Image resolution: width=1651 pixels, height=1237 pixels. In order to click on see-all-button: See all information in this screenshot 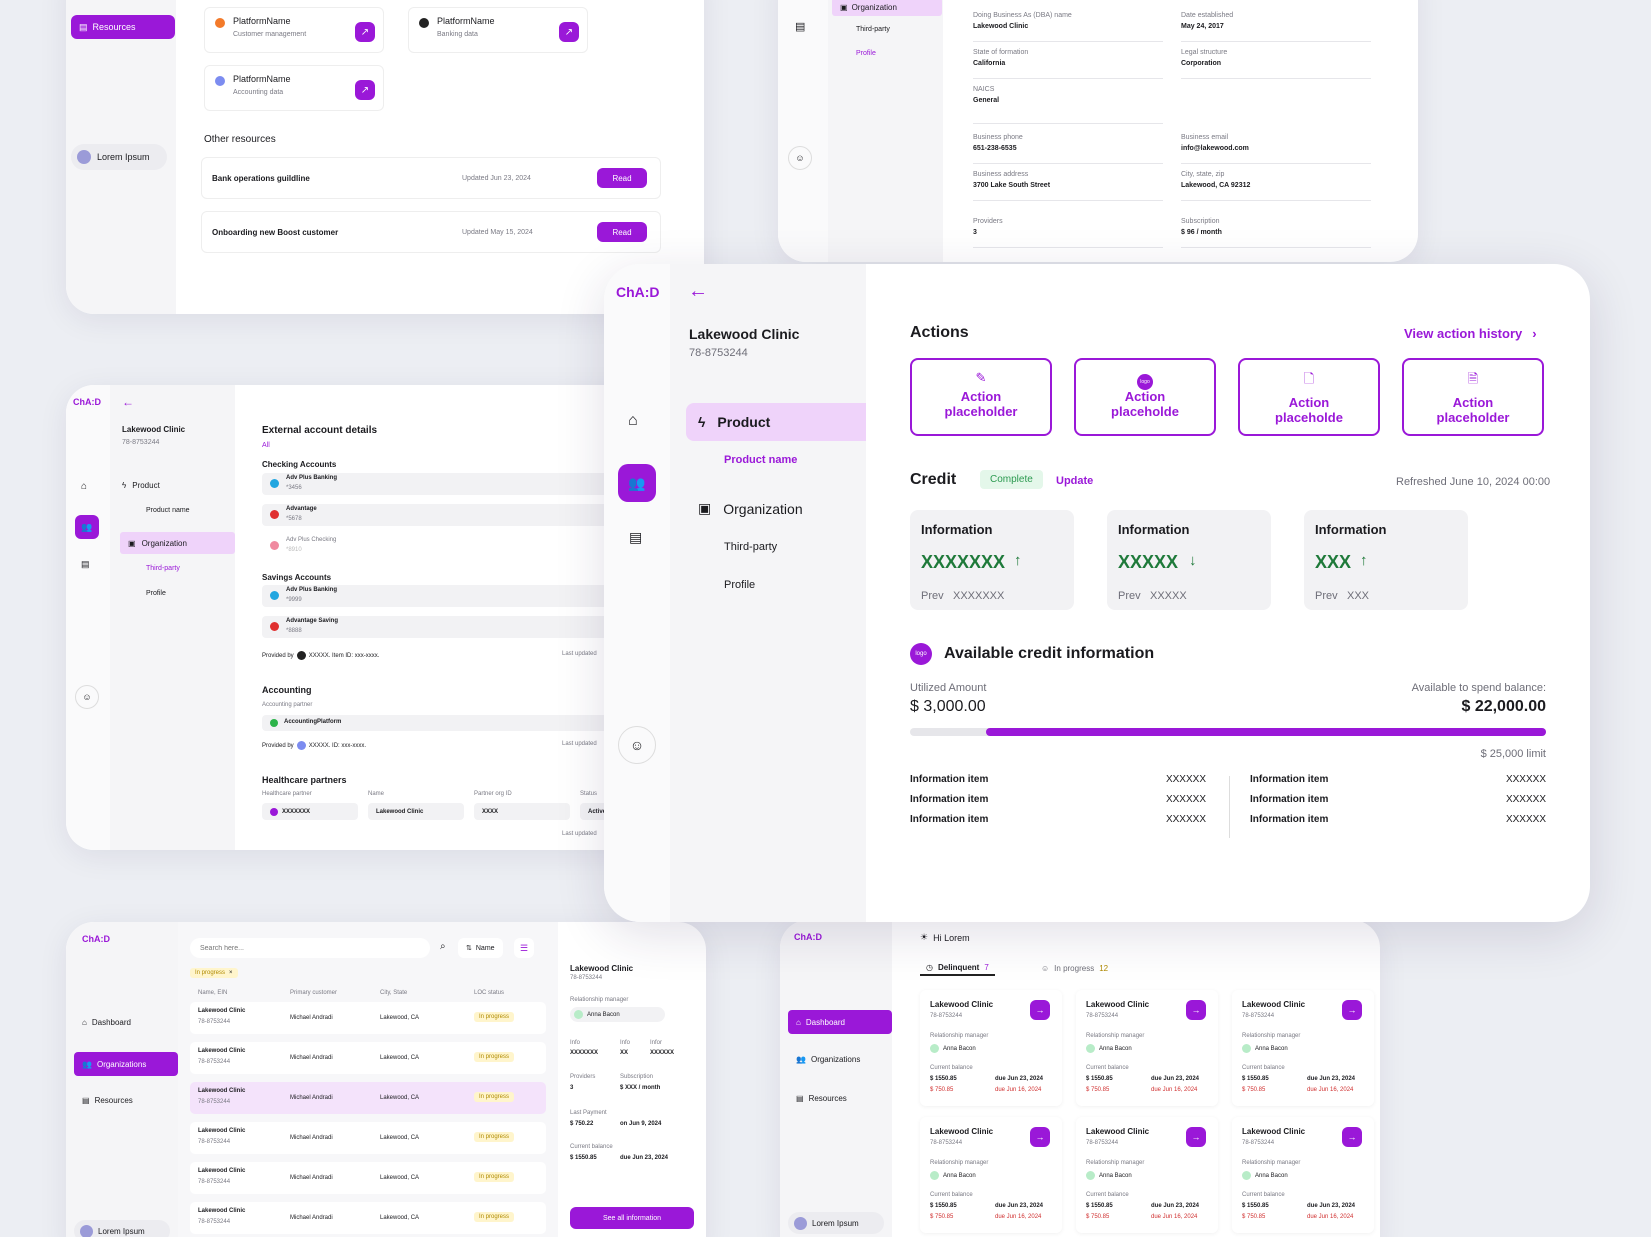, I will do `click(632, 1218)`.